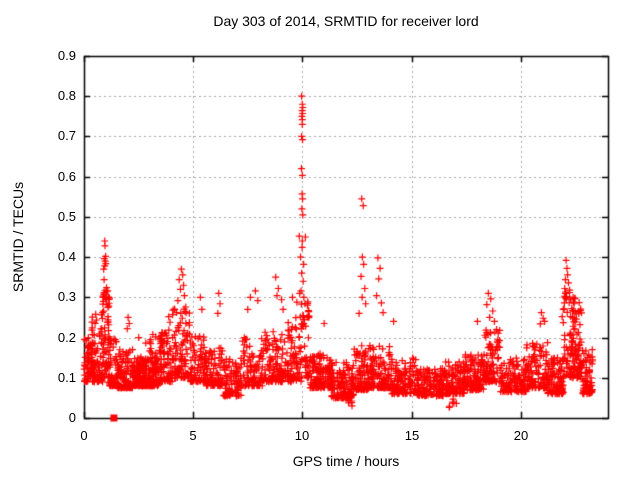 This screenshot has width=640, height=480. Describe the element at coordinates (66, 256) in the screenshot. I see `y-tick-label: 0.4` at that location.